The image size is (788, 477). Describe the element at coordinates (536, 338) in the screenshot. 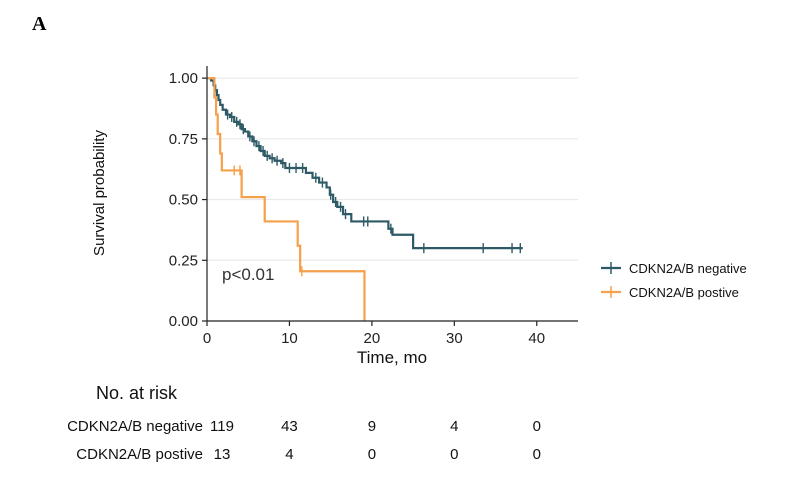

I see `x-tick-label: 40` at that location.